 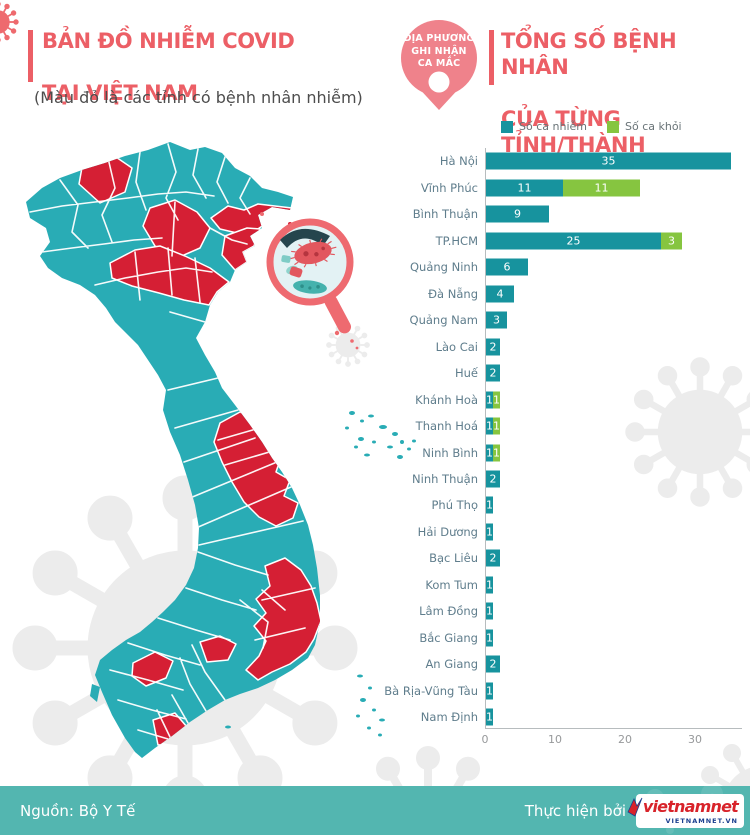 I want to click on chart-row: Vĩnh Phúc 11 11, so click(x=375, y=187).